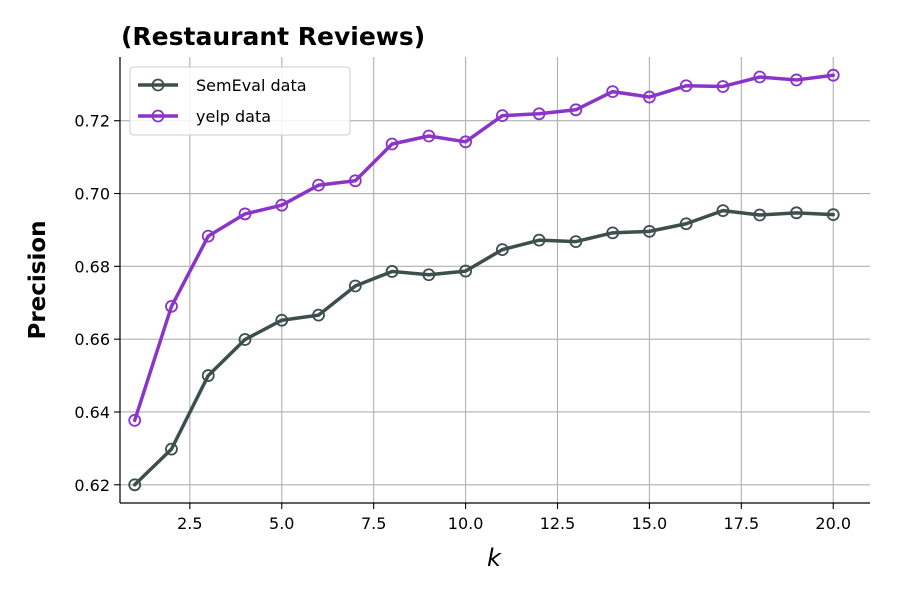 This screenshot has height=600, width=900. Describe the element at coordinates (158, 116) in the screenshot. I see `legend-marker-yelp` at that location.